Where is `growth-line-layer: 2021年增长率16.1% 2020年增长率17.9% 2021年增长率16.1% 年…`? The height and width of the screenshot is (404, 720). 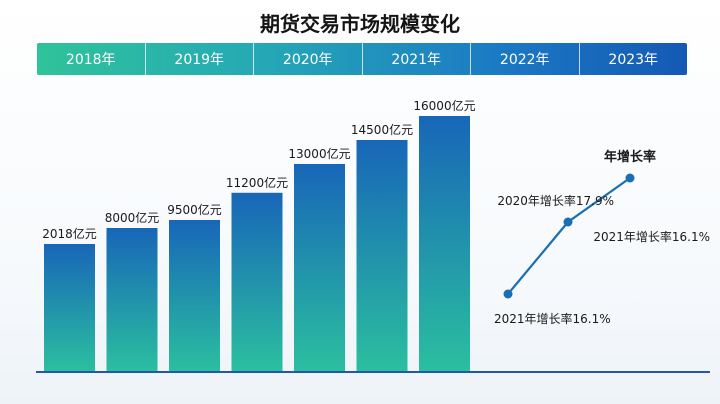 growth-line-layer: 2021年增长率16.1% 2020年增长率17.9% 2021年增长率16.1% 年… is located at coordinates (602, 237).